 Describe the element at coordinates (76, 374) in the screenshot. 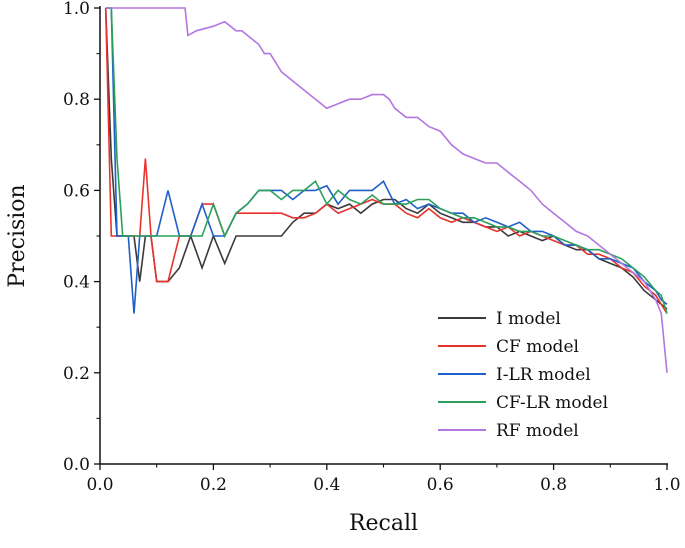

I see `y-tick-label: 0.2` at that location.